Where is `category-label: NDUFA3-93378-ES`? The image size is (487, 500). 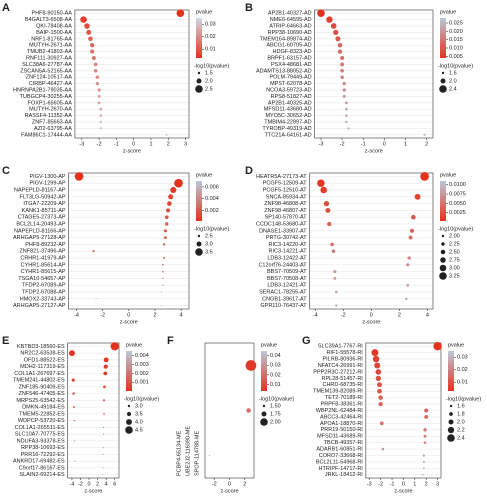
category-label: NDUFA3-93378-ES is located at coordinates (41, 441).